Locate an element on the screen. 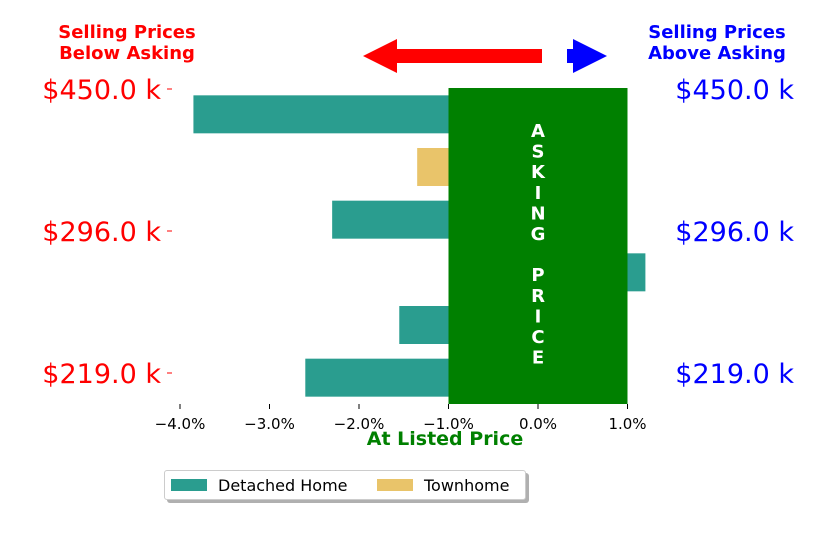 The image size is (834, 541). y-tick-label-right-2: $219.0 k is located at coordinates (734, 374).